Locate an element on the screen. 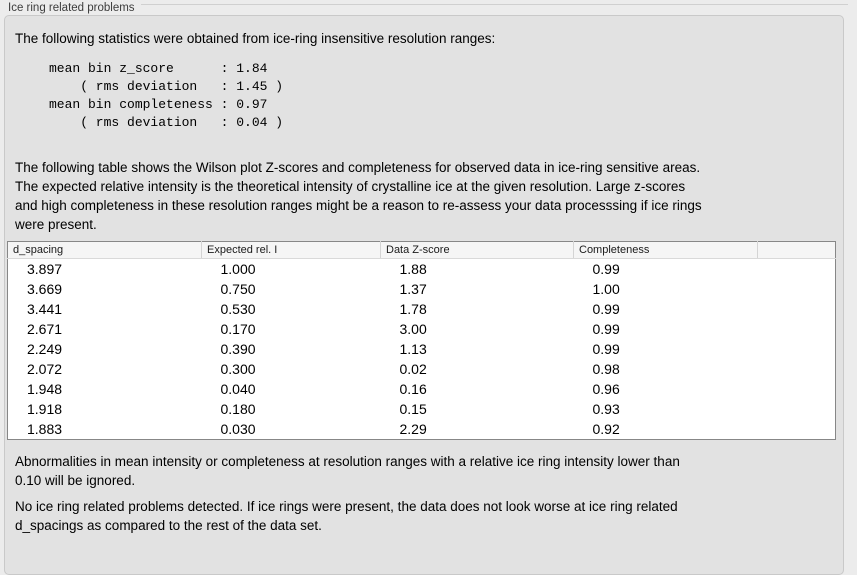 The height and width of the screenshot is (575, 857). table-cell: 3.897 is located at coordinates (45, 269).